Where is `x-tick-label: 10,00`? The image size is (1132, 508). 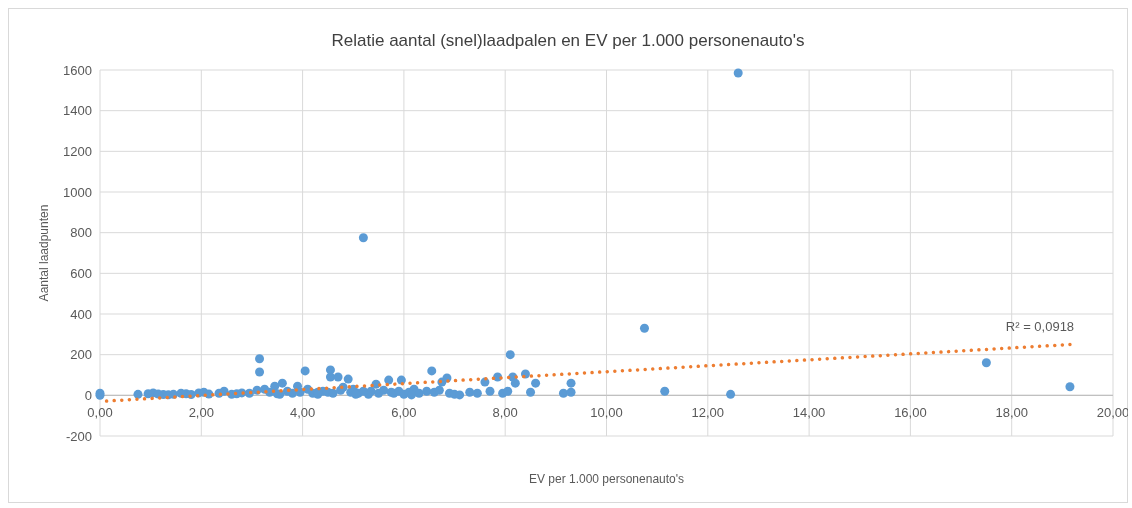 x-tick-label: 10,00 is located at coordinates (606, 413).